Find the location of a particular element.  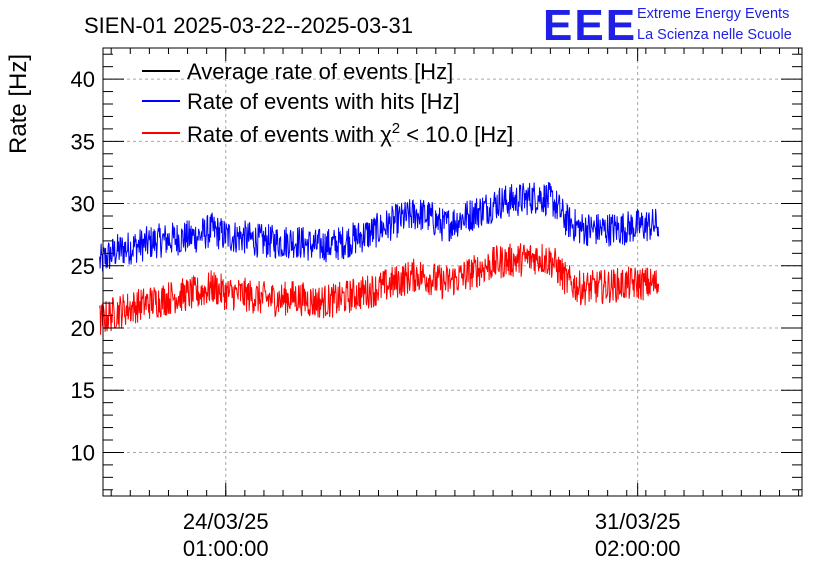

eee-subtitle-line2: La Scienza nelle Scuole is located at coordinates (714, 35).